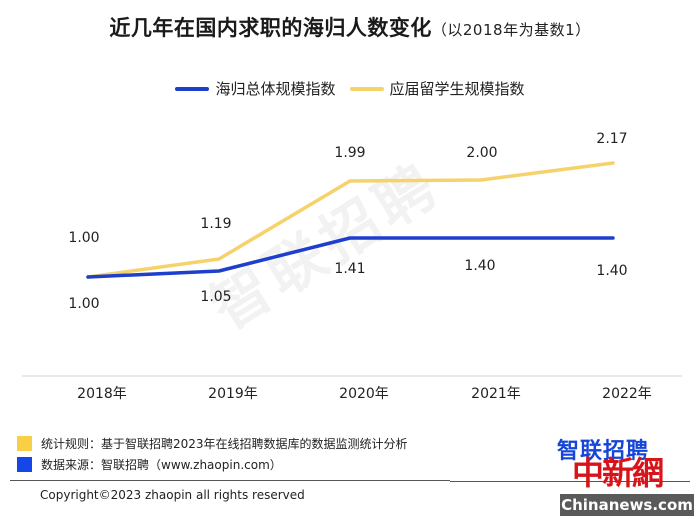 The image size is (700, 519). Describe the element at coordinates (349, 269) in the screenshot. I see `data-label-overall: 1.41` at that location.